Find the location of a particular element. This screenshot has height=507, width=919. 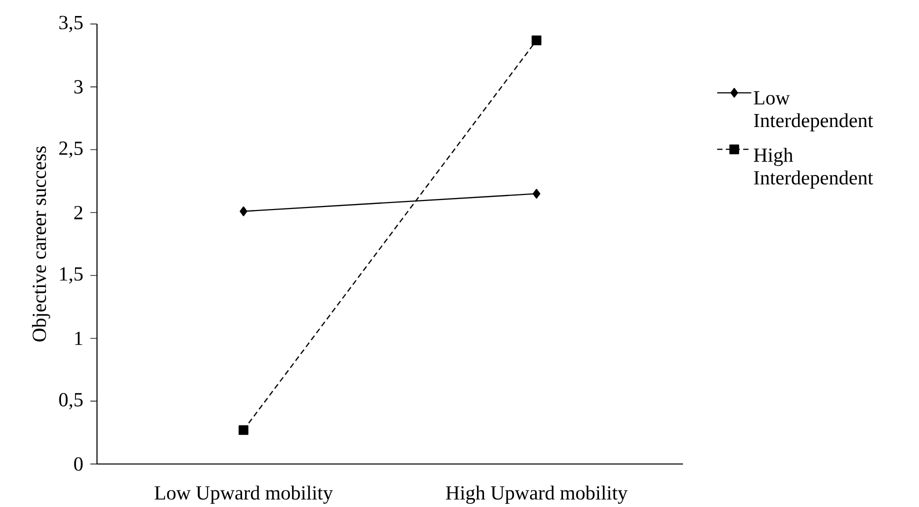

y-tick-label: 0,5 is located at coordinates (71, 401).